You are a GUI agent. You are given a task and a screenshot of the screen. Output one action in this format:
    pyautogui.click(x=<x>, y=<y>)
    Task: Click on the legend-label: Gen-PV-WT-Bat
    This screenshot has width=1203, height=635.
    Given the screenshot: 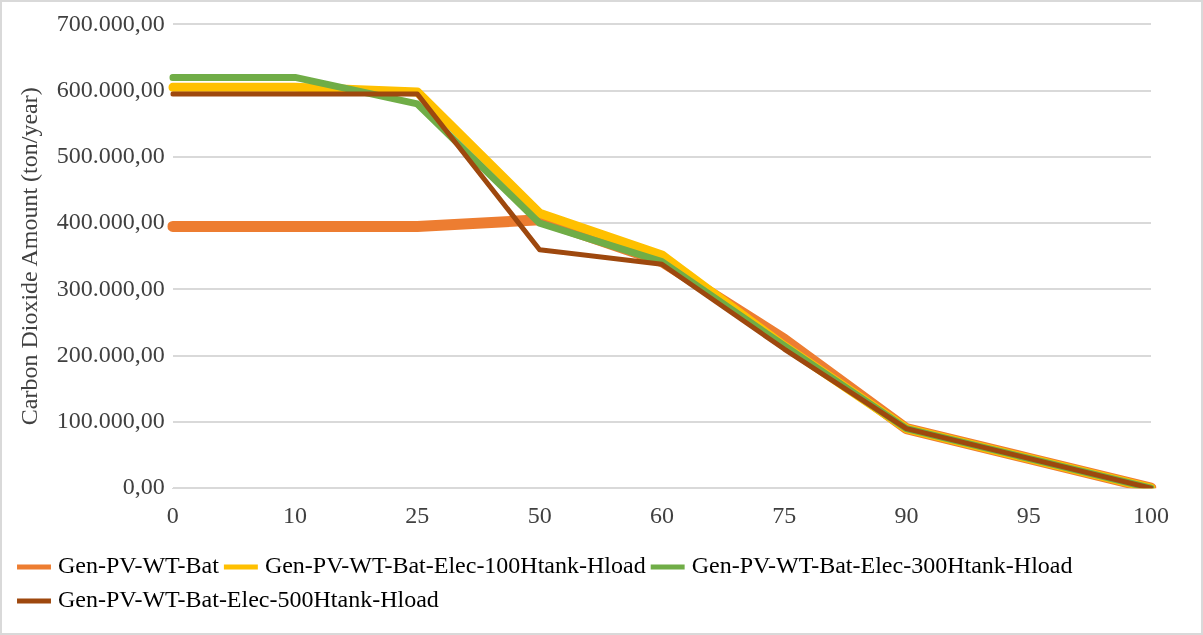 What is the action you would take?
    pyautogui.click(x=139, y=565)
    